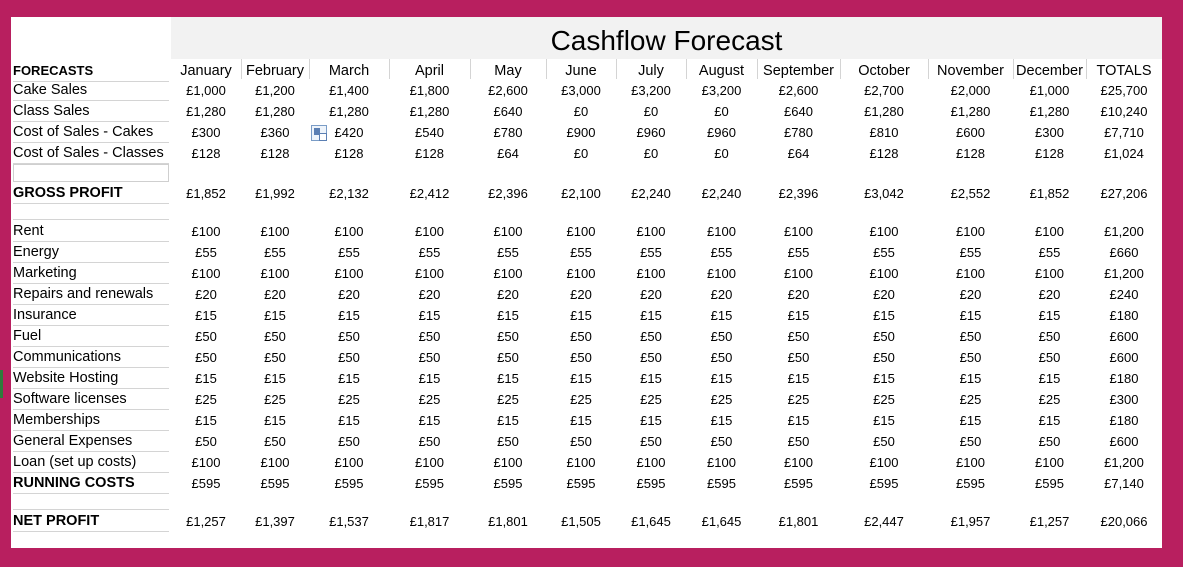 Image resolution: width=1183 pixels, height=567 pixels. What do you see at coordinates (275, 132) in the screenshot?
I see `value-cell: £360` at bounding box center [275, 132].